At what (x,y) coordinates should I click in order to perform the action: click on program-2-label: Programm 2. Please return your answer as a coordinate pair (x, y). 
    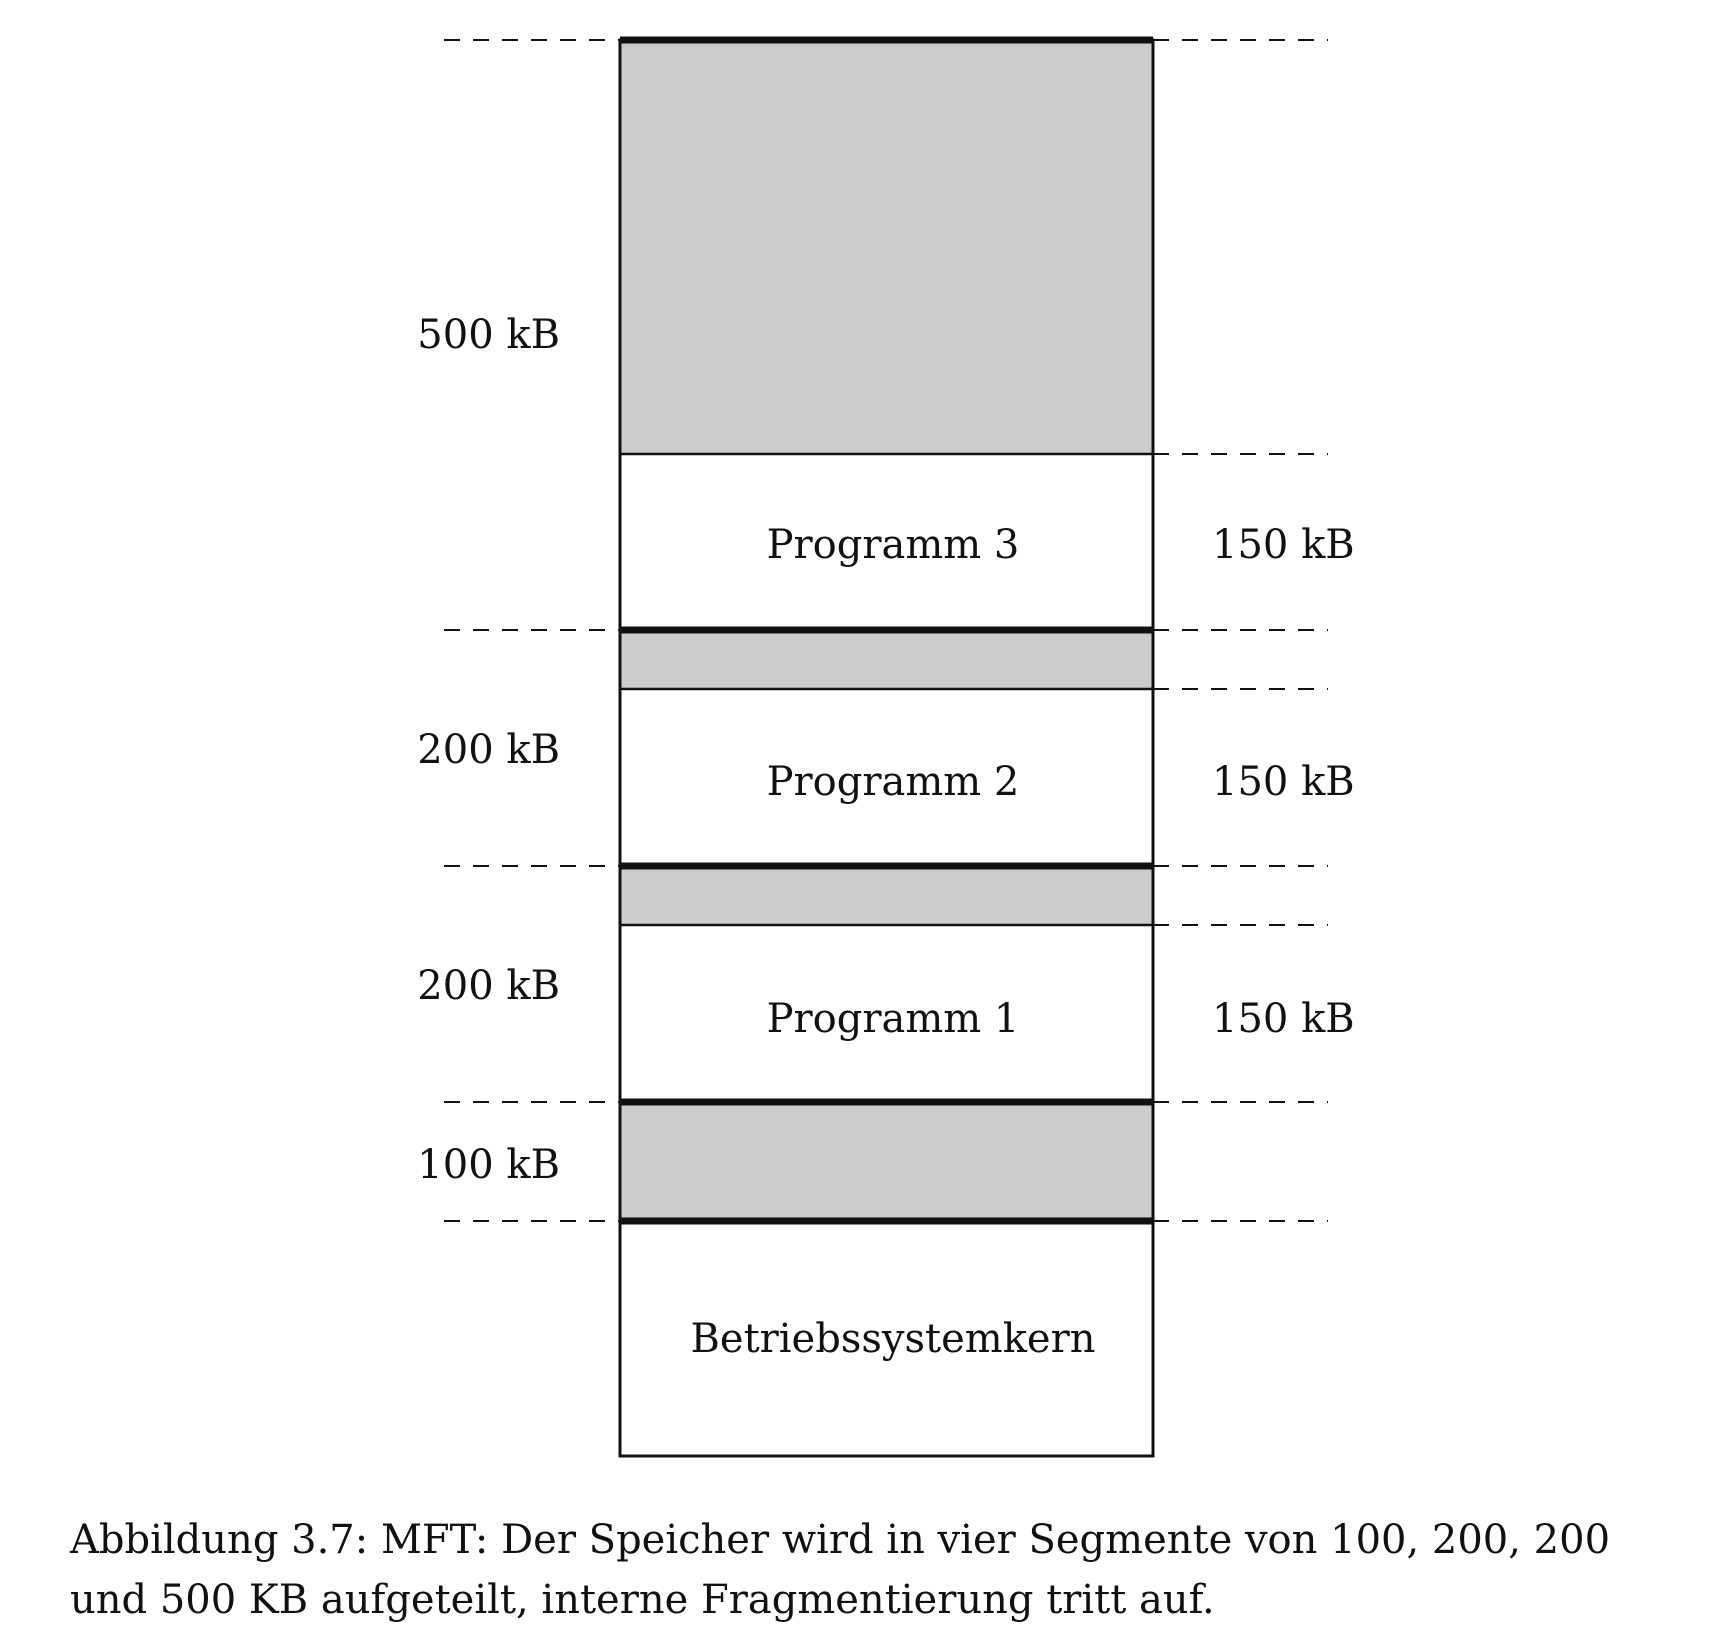
    Looking at the image, I should click on (893, 782).